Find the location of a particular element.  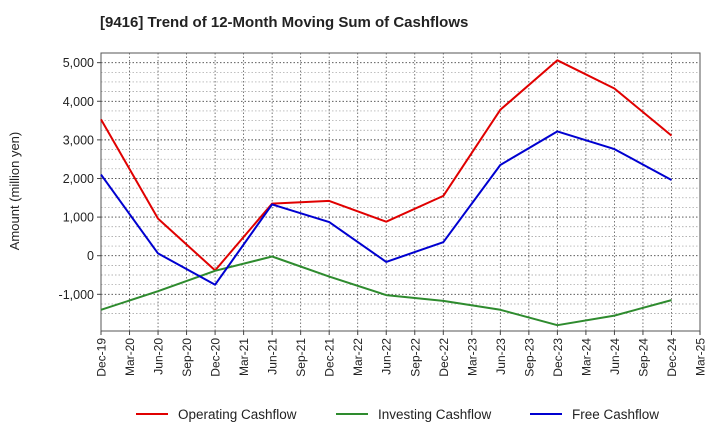

y-tick-label: 4,000 is located at coordinates (78, 102).